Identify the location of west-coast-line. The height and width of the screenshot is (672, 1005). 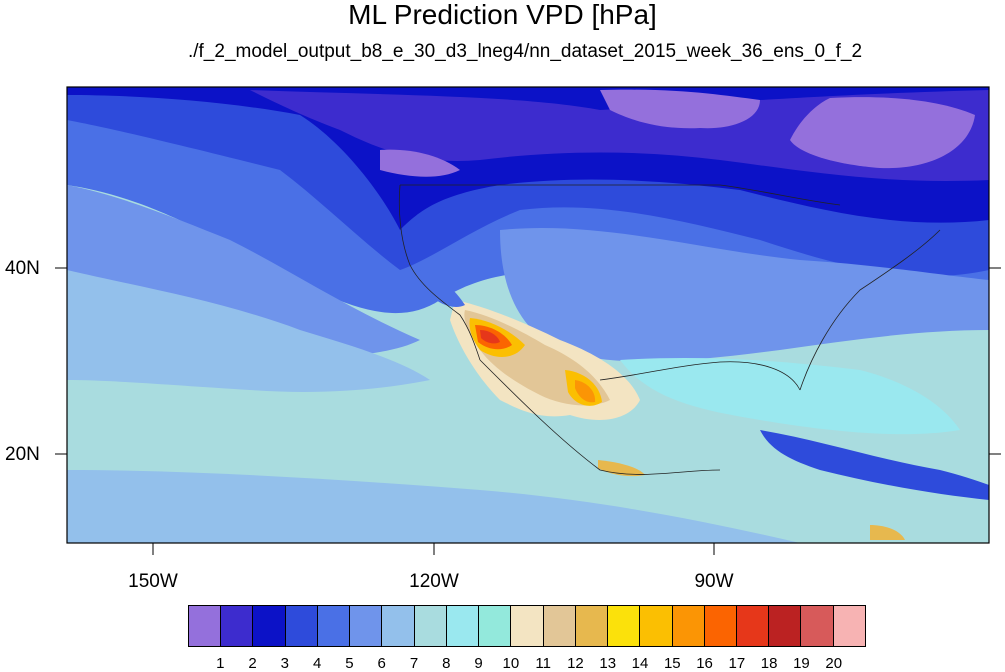
(439, 272).